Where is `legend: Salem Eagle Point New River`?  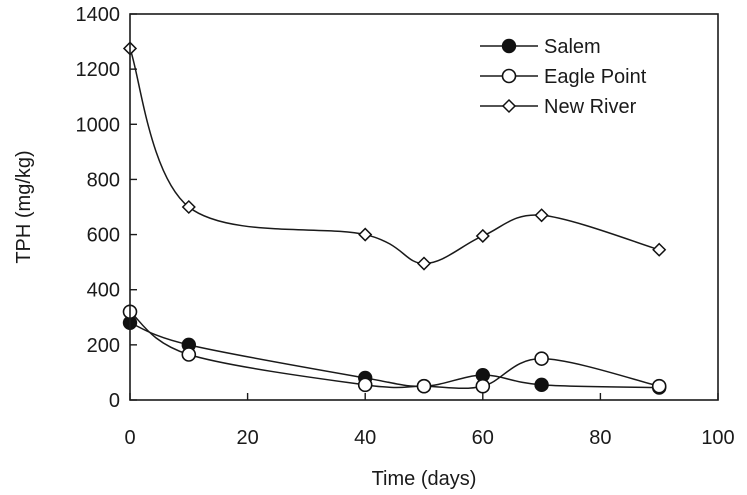 legend: Salem Eagle Point New River is located at coordinates (563, 77).